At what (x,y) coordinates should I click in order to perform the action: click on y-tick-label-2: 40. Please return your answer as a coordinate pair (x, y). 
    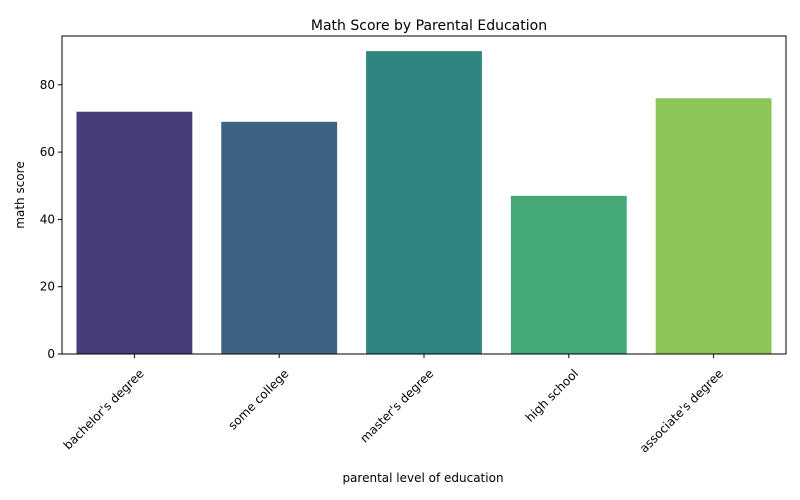
    Looking at the image, I should click on (47, 219).